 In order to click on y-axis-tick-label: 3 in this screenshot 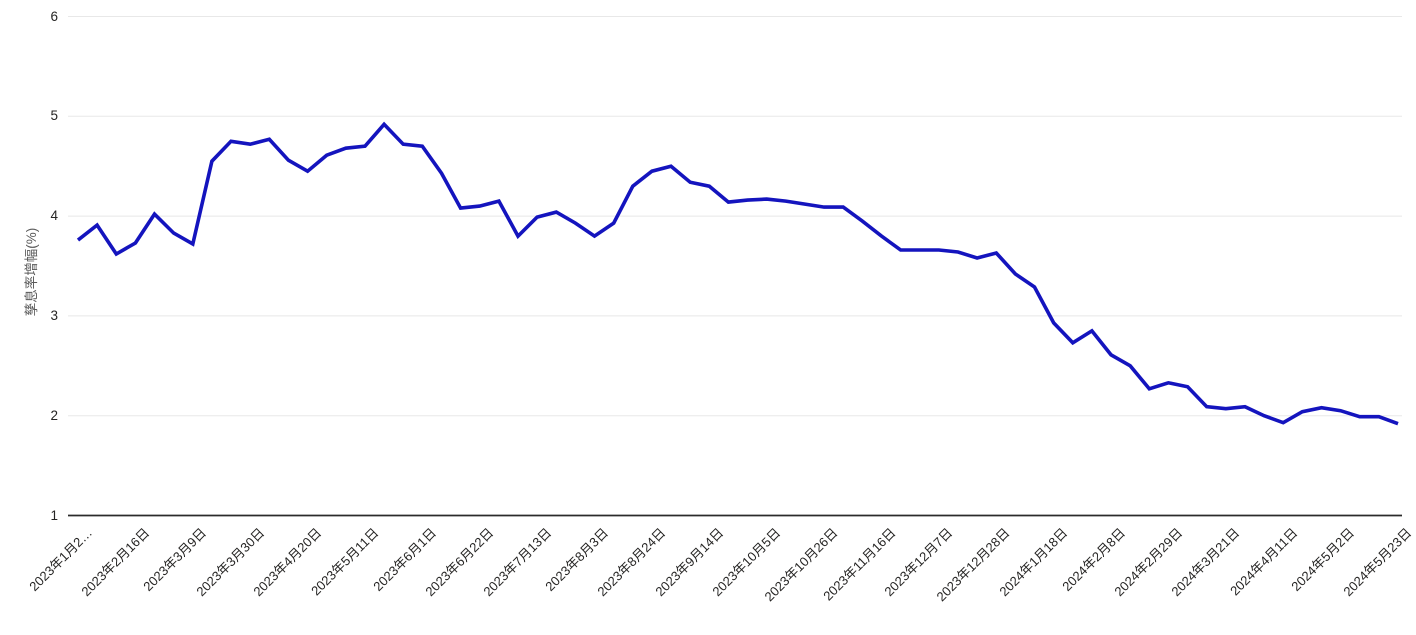, I will do `click(54, 315)`.